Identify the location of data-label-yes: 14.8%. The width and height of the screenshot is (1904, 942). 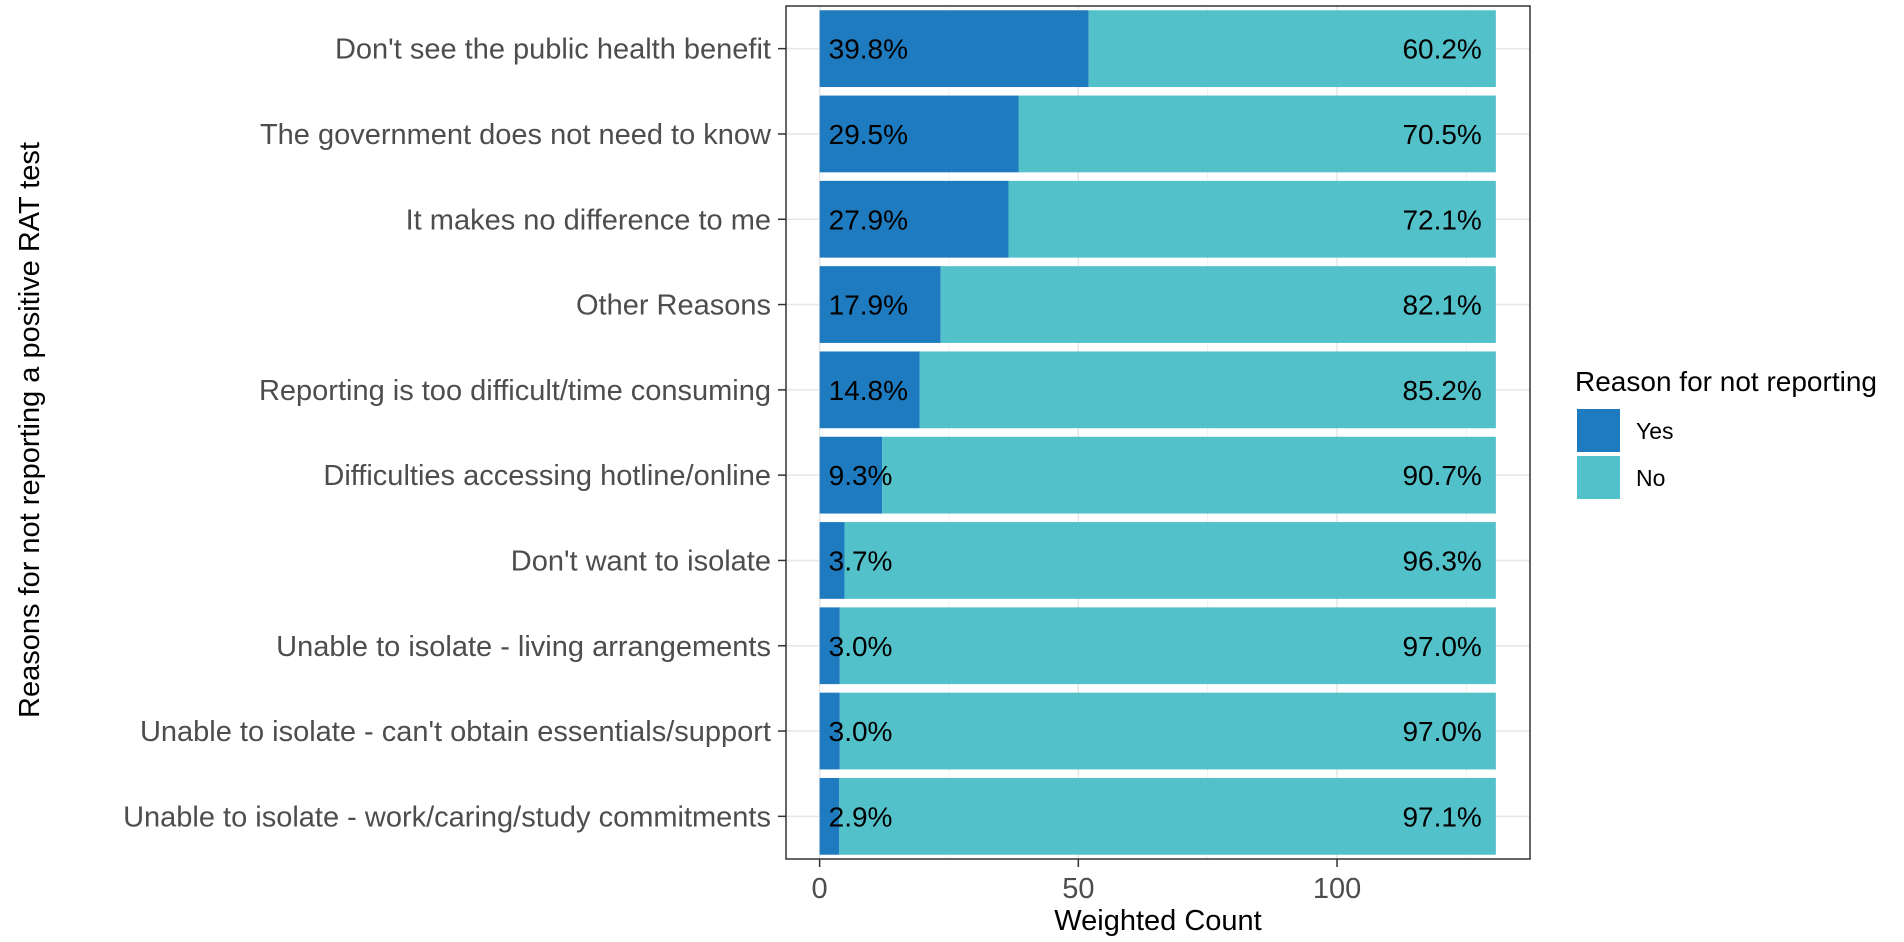
(868, 390).